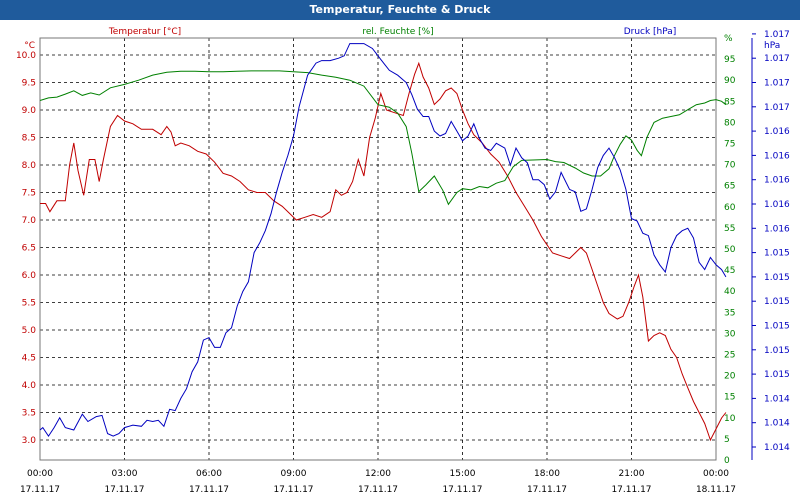  What do you see at coordinates (29, 249) in the screenshot?
I see `temperature-tick-label: 6.5` at bounding box center [29, 249].